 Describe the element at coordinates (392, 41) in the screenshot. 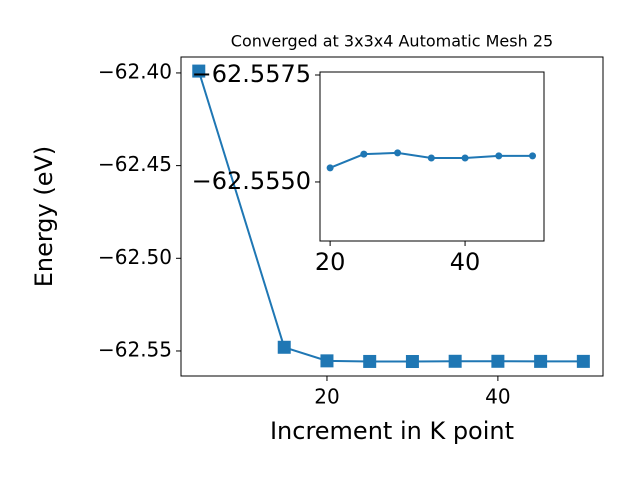

I see `chart-title: Converged at 3x3x4 Automatic Mesh 25` at that location.